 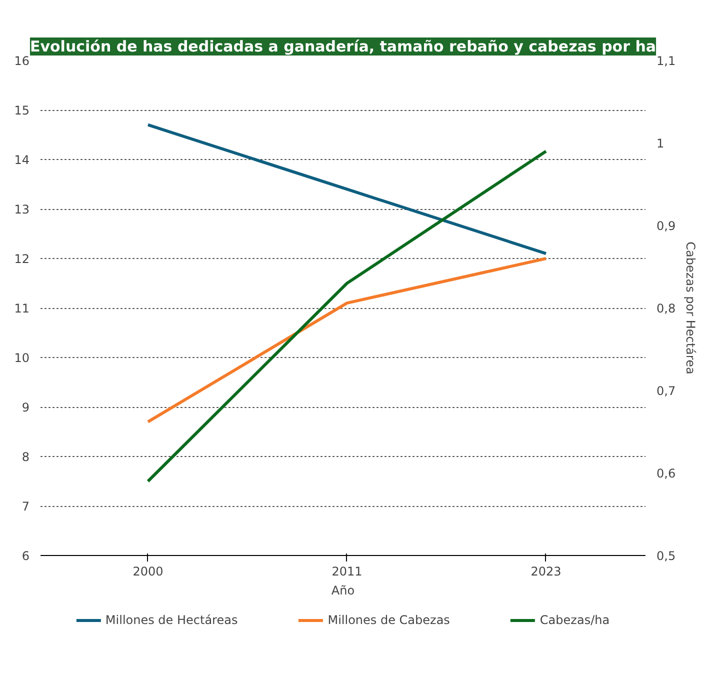 What do you see at coordinates (26, 556) in the screenshot?
I see `y-tick-label: 6` at bounding box center [26, 556].